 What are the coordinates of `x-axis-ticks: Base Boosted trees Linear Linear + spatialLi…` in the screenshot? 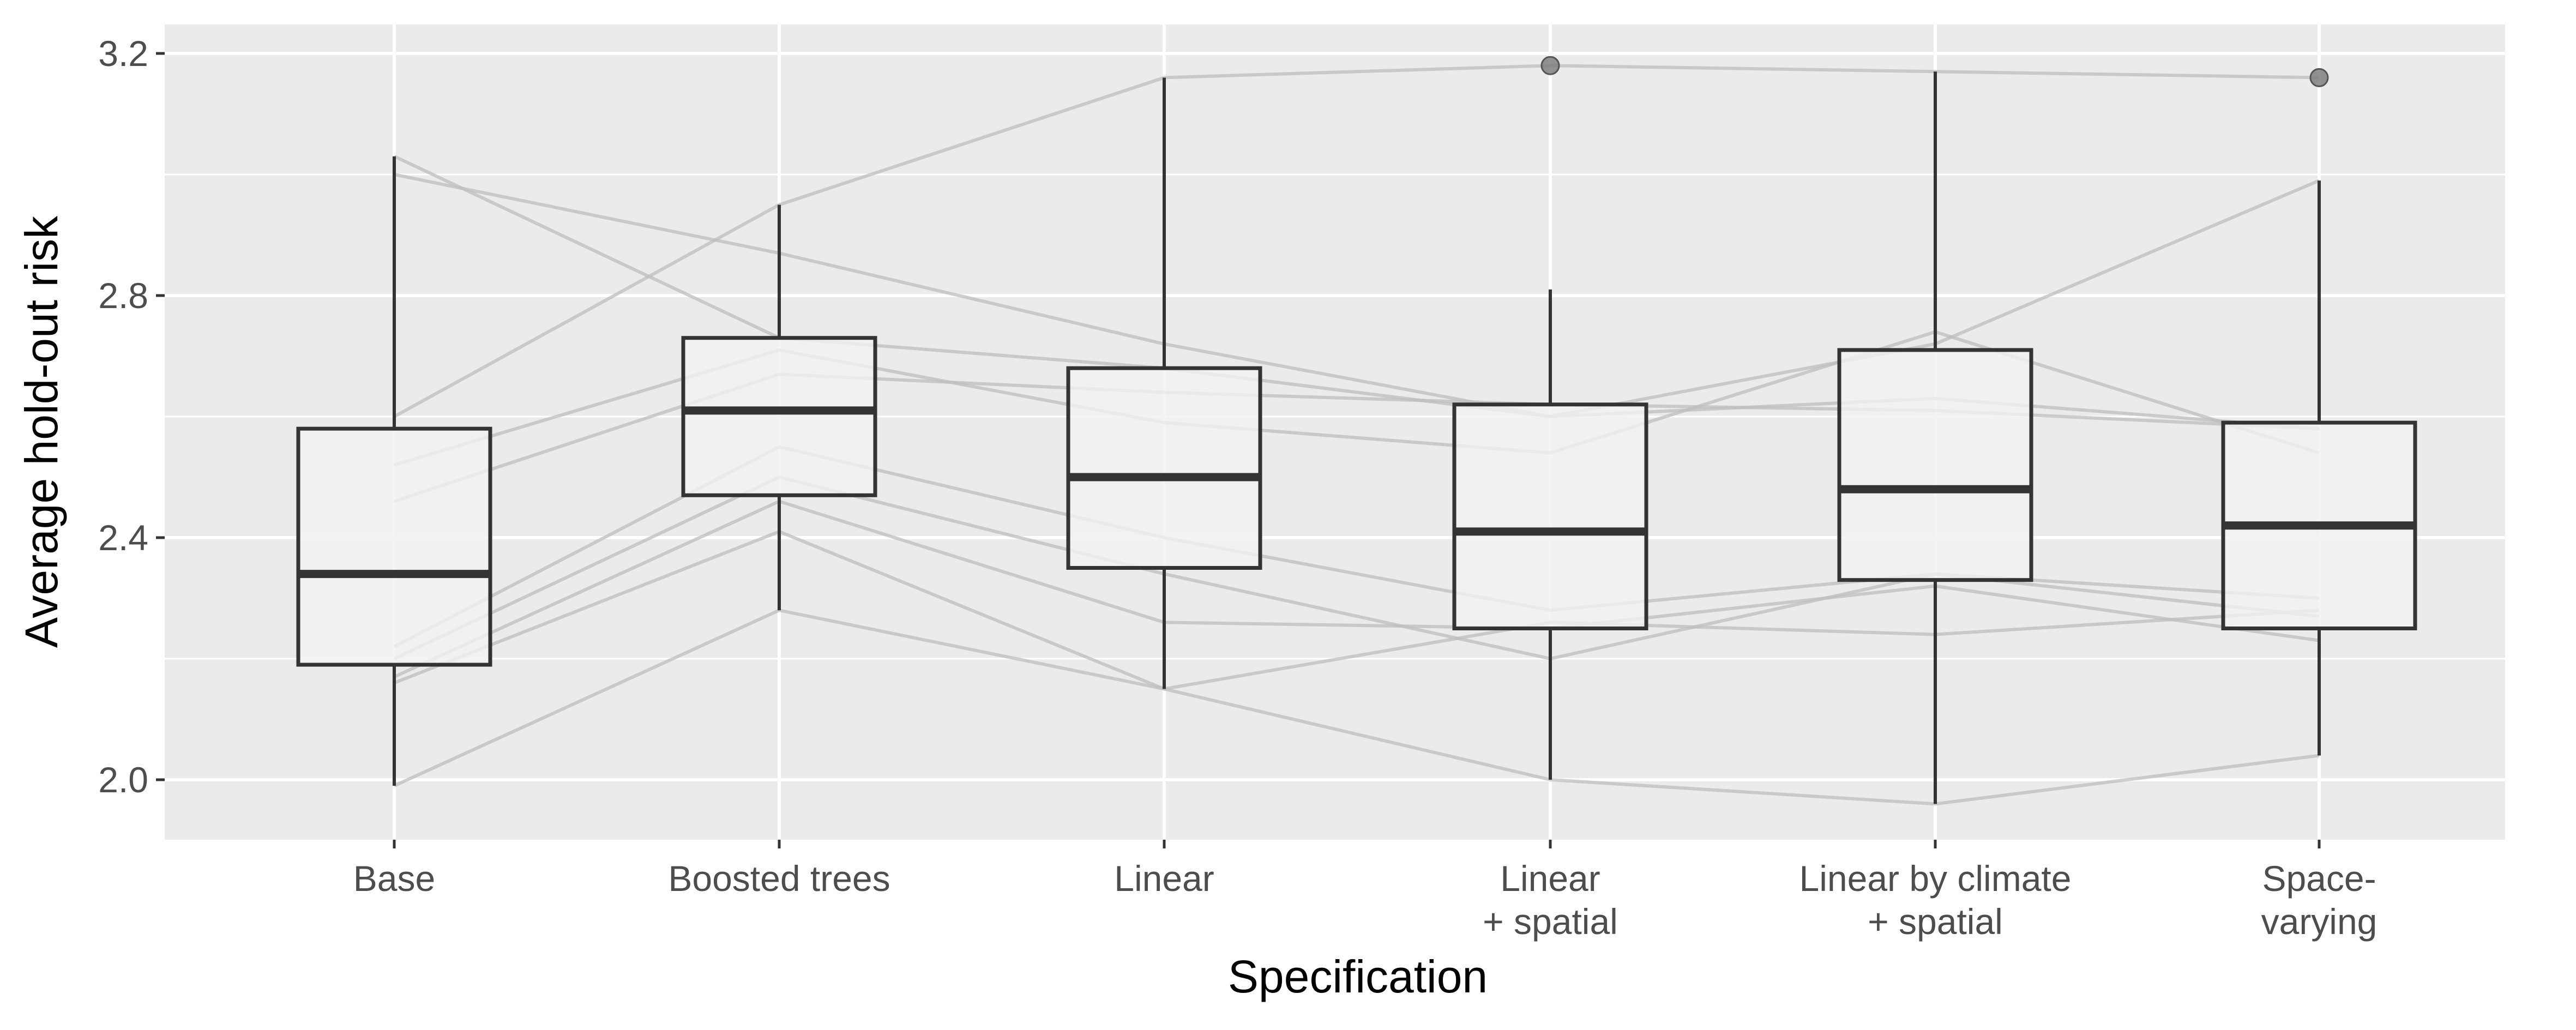 It's located at (1365, 891).